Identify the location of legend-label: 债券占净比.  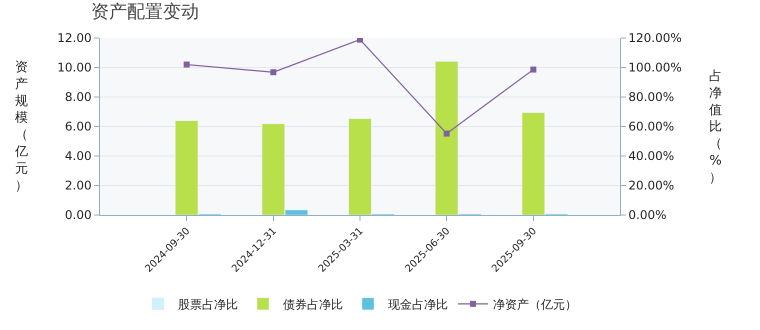
(313, 305).